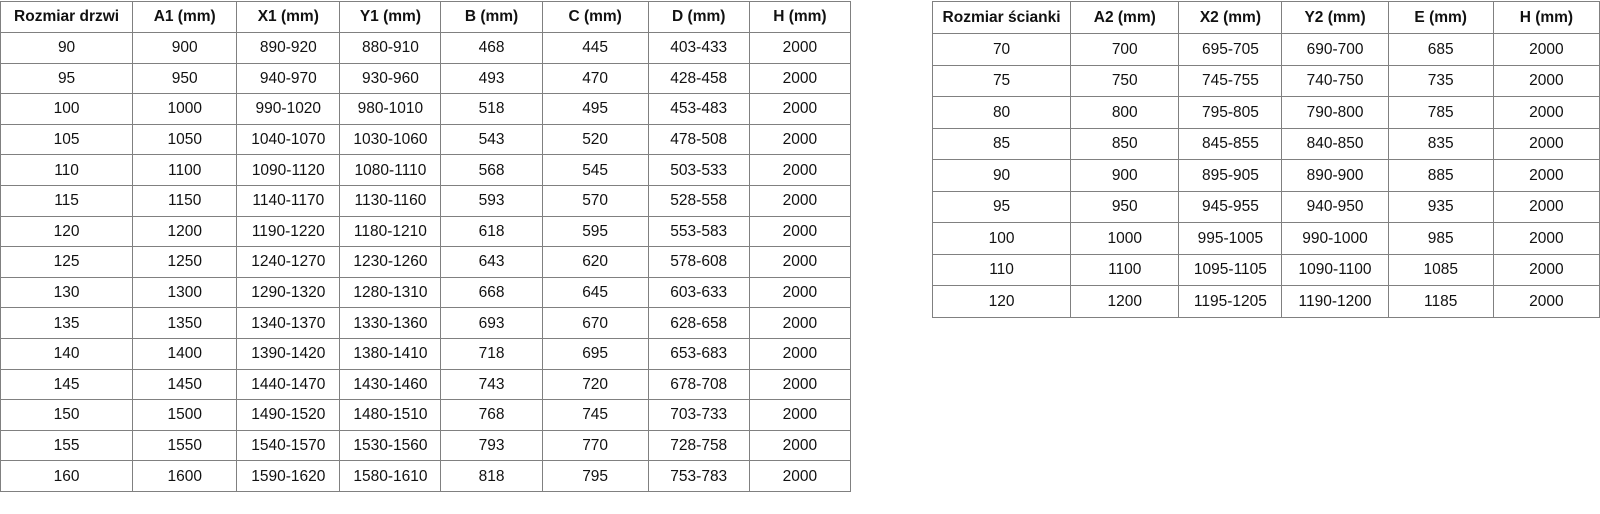 The height and width of the screenshot is (514, 1600). I want to click on table-cell: 1080-1110, so click(390, 170).